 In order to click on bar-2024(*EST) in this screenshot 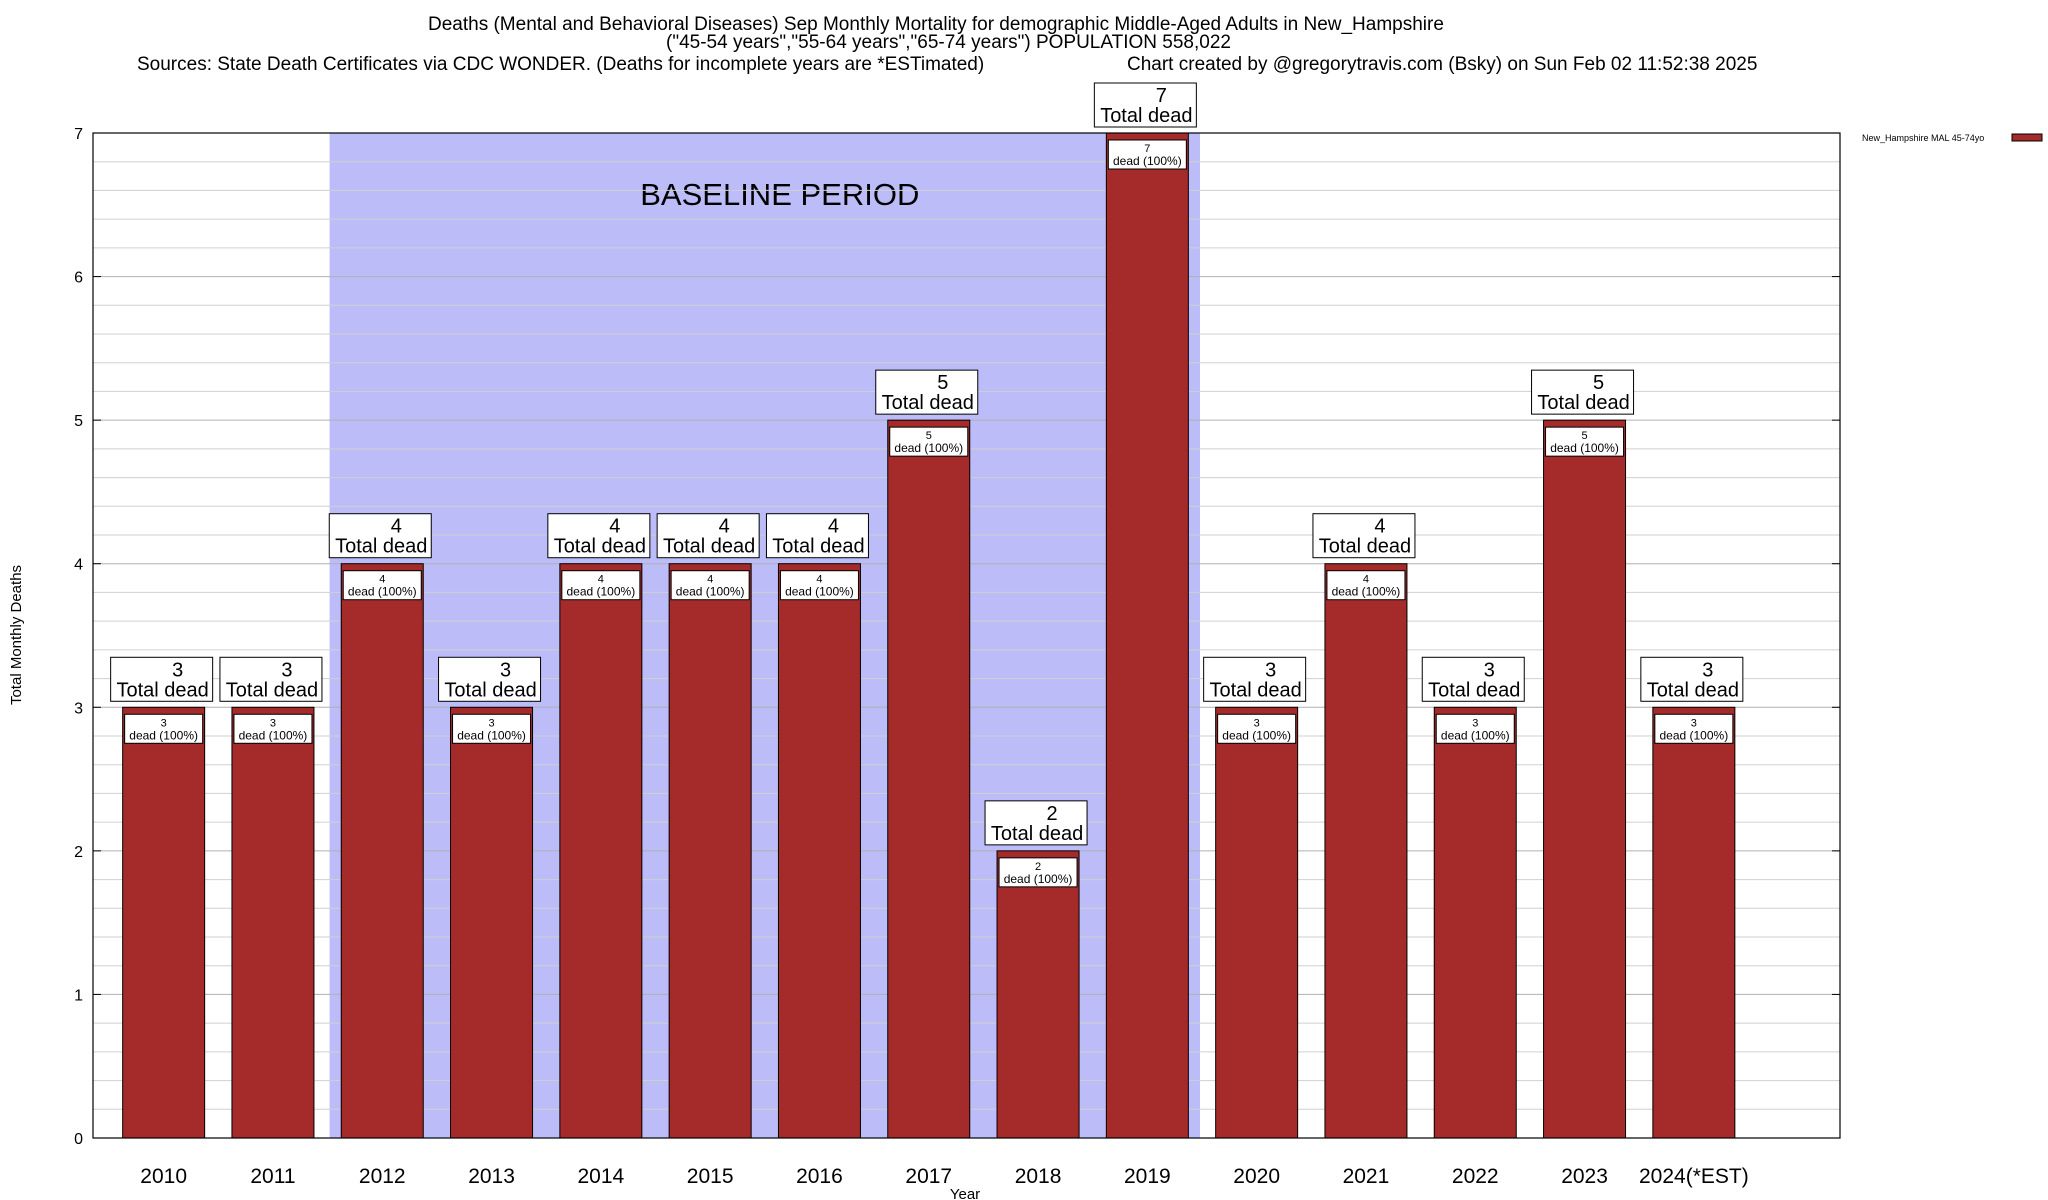, I will do `click(1694, 922)`.